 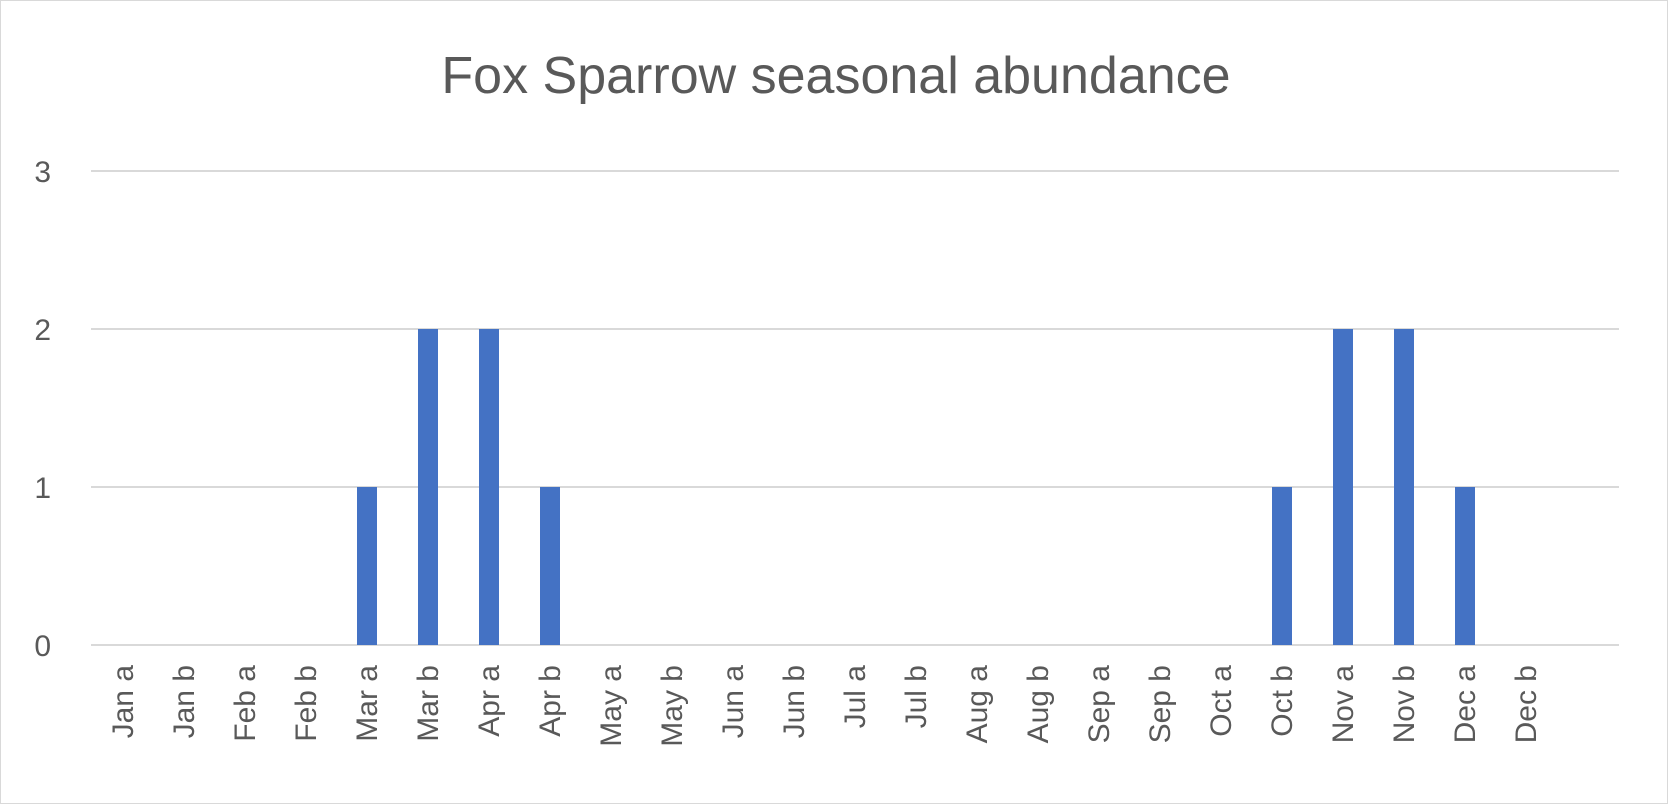 What do you see at coordinates (611, 706) in the screenshot?
I see `x-category-label: May a` at bounding box center [611, 706].